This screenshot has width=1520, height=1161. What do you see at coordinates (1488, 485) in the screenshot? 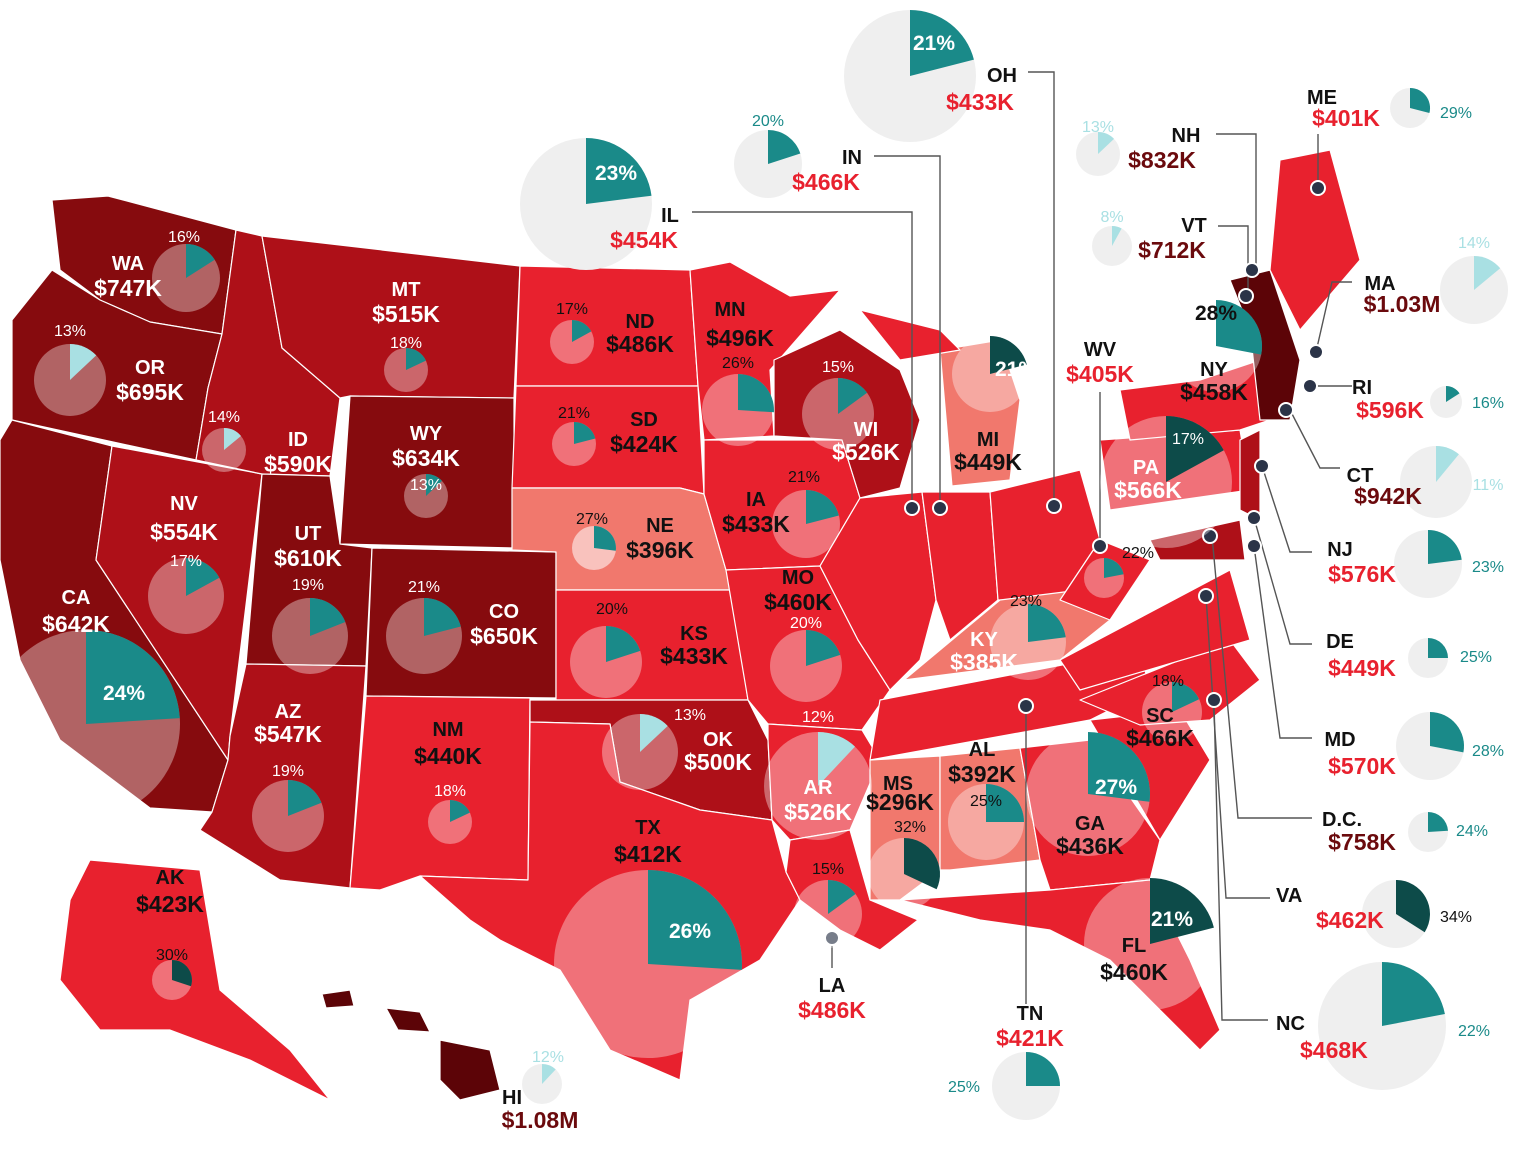
I see `state-pct-ct: 11%` at bounding box center [1488, 485].